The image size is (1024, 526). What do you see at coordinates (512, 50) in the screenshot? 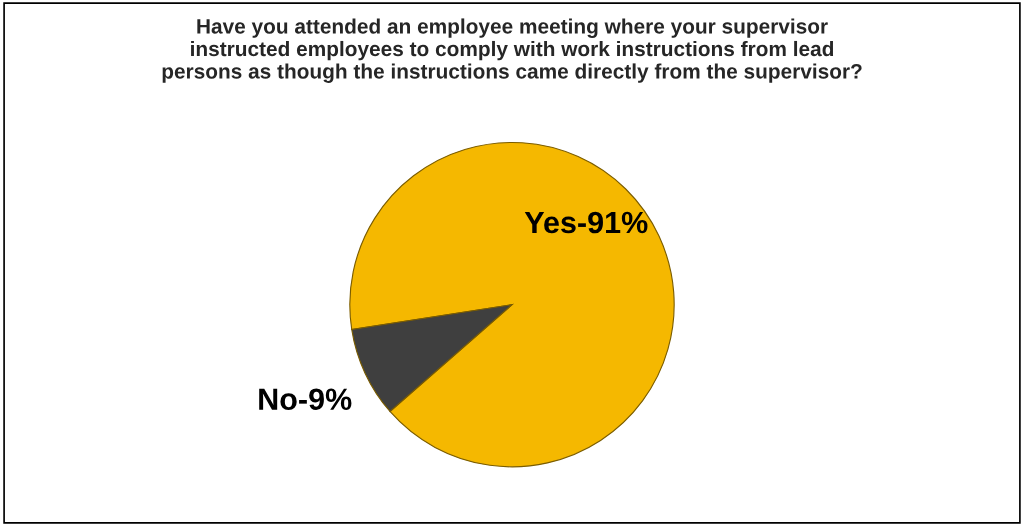
I see `chart-title: Have you attended an employee meeting where your supervisor instructed employees to comply with work instructions from lead persons as though the instructions came directly from the supervisor?` at bounding box center [512, 50].